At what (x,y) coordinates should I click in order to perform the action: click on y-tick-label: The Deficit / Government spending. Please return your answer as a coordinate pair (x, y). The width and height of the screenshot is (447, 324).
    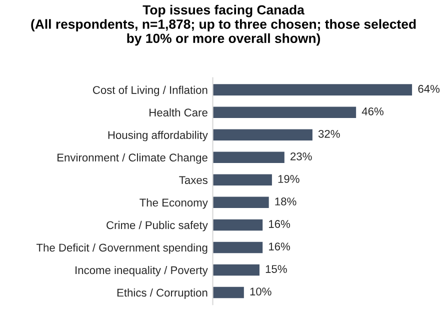
    Looking at the image, I should click on (122, 248).